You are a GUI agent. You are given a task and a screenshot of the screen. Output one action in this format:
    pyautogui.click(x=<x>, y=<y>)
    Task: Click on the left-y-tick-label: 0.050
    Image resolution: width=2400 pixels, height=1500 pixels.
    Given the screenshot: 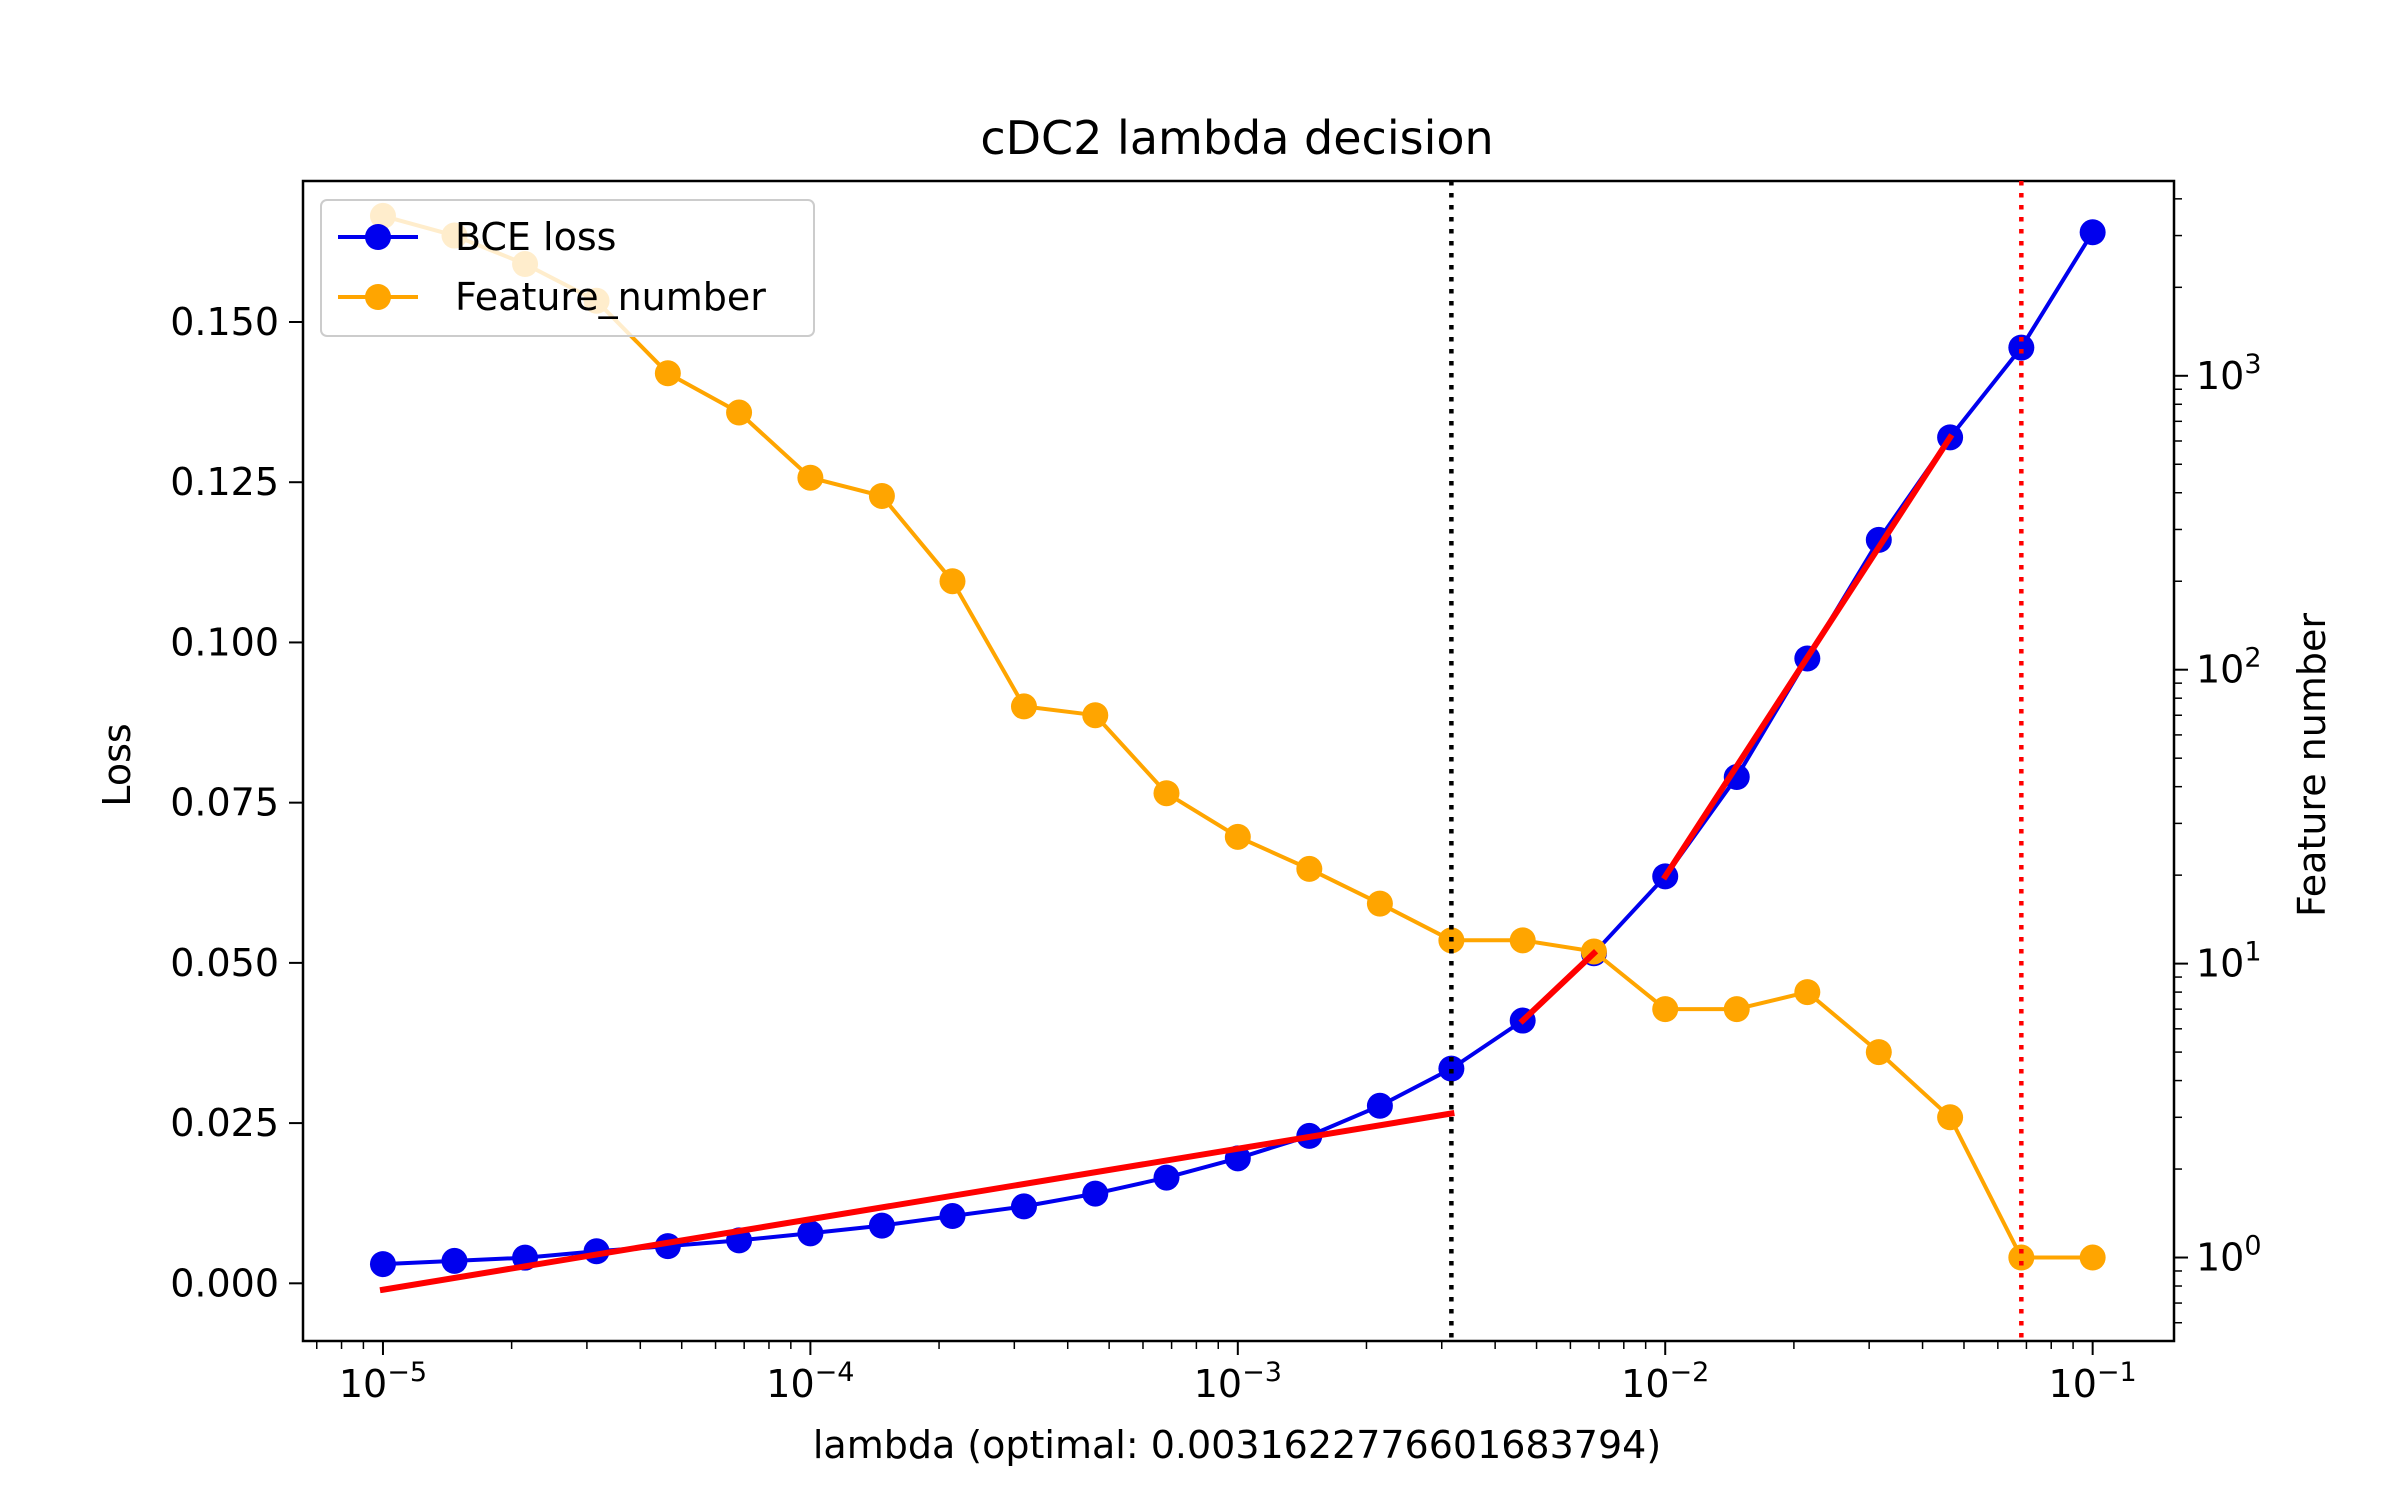 What is the action you would take?
    pyautogui.click(x=224, y=963)
    